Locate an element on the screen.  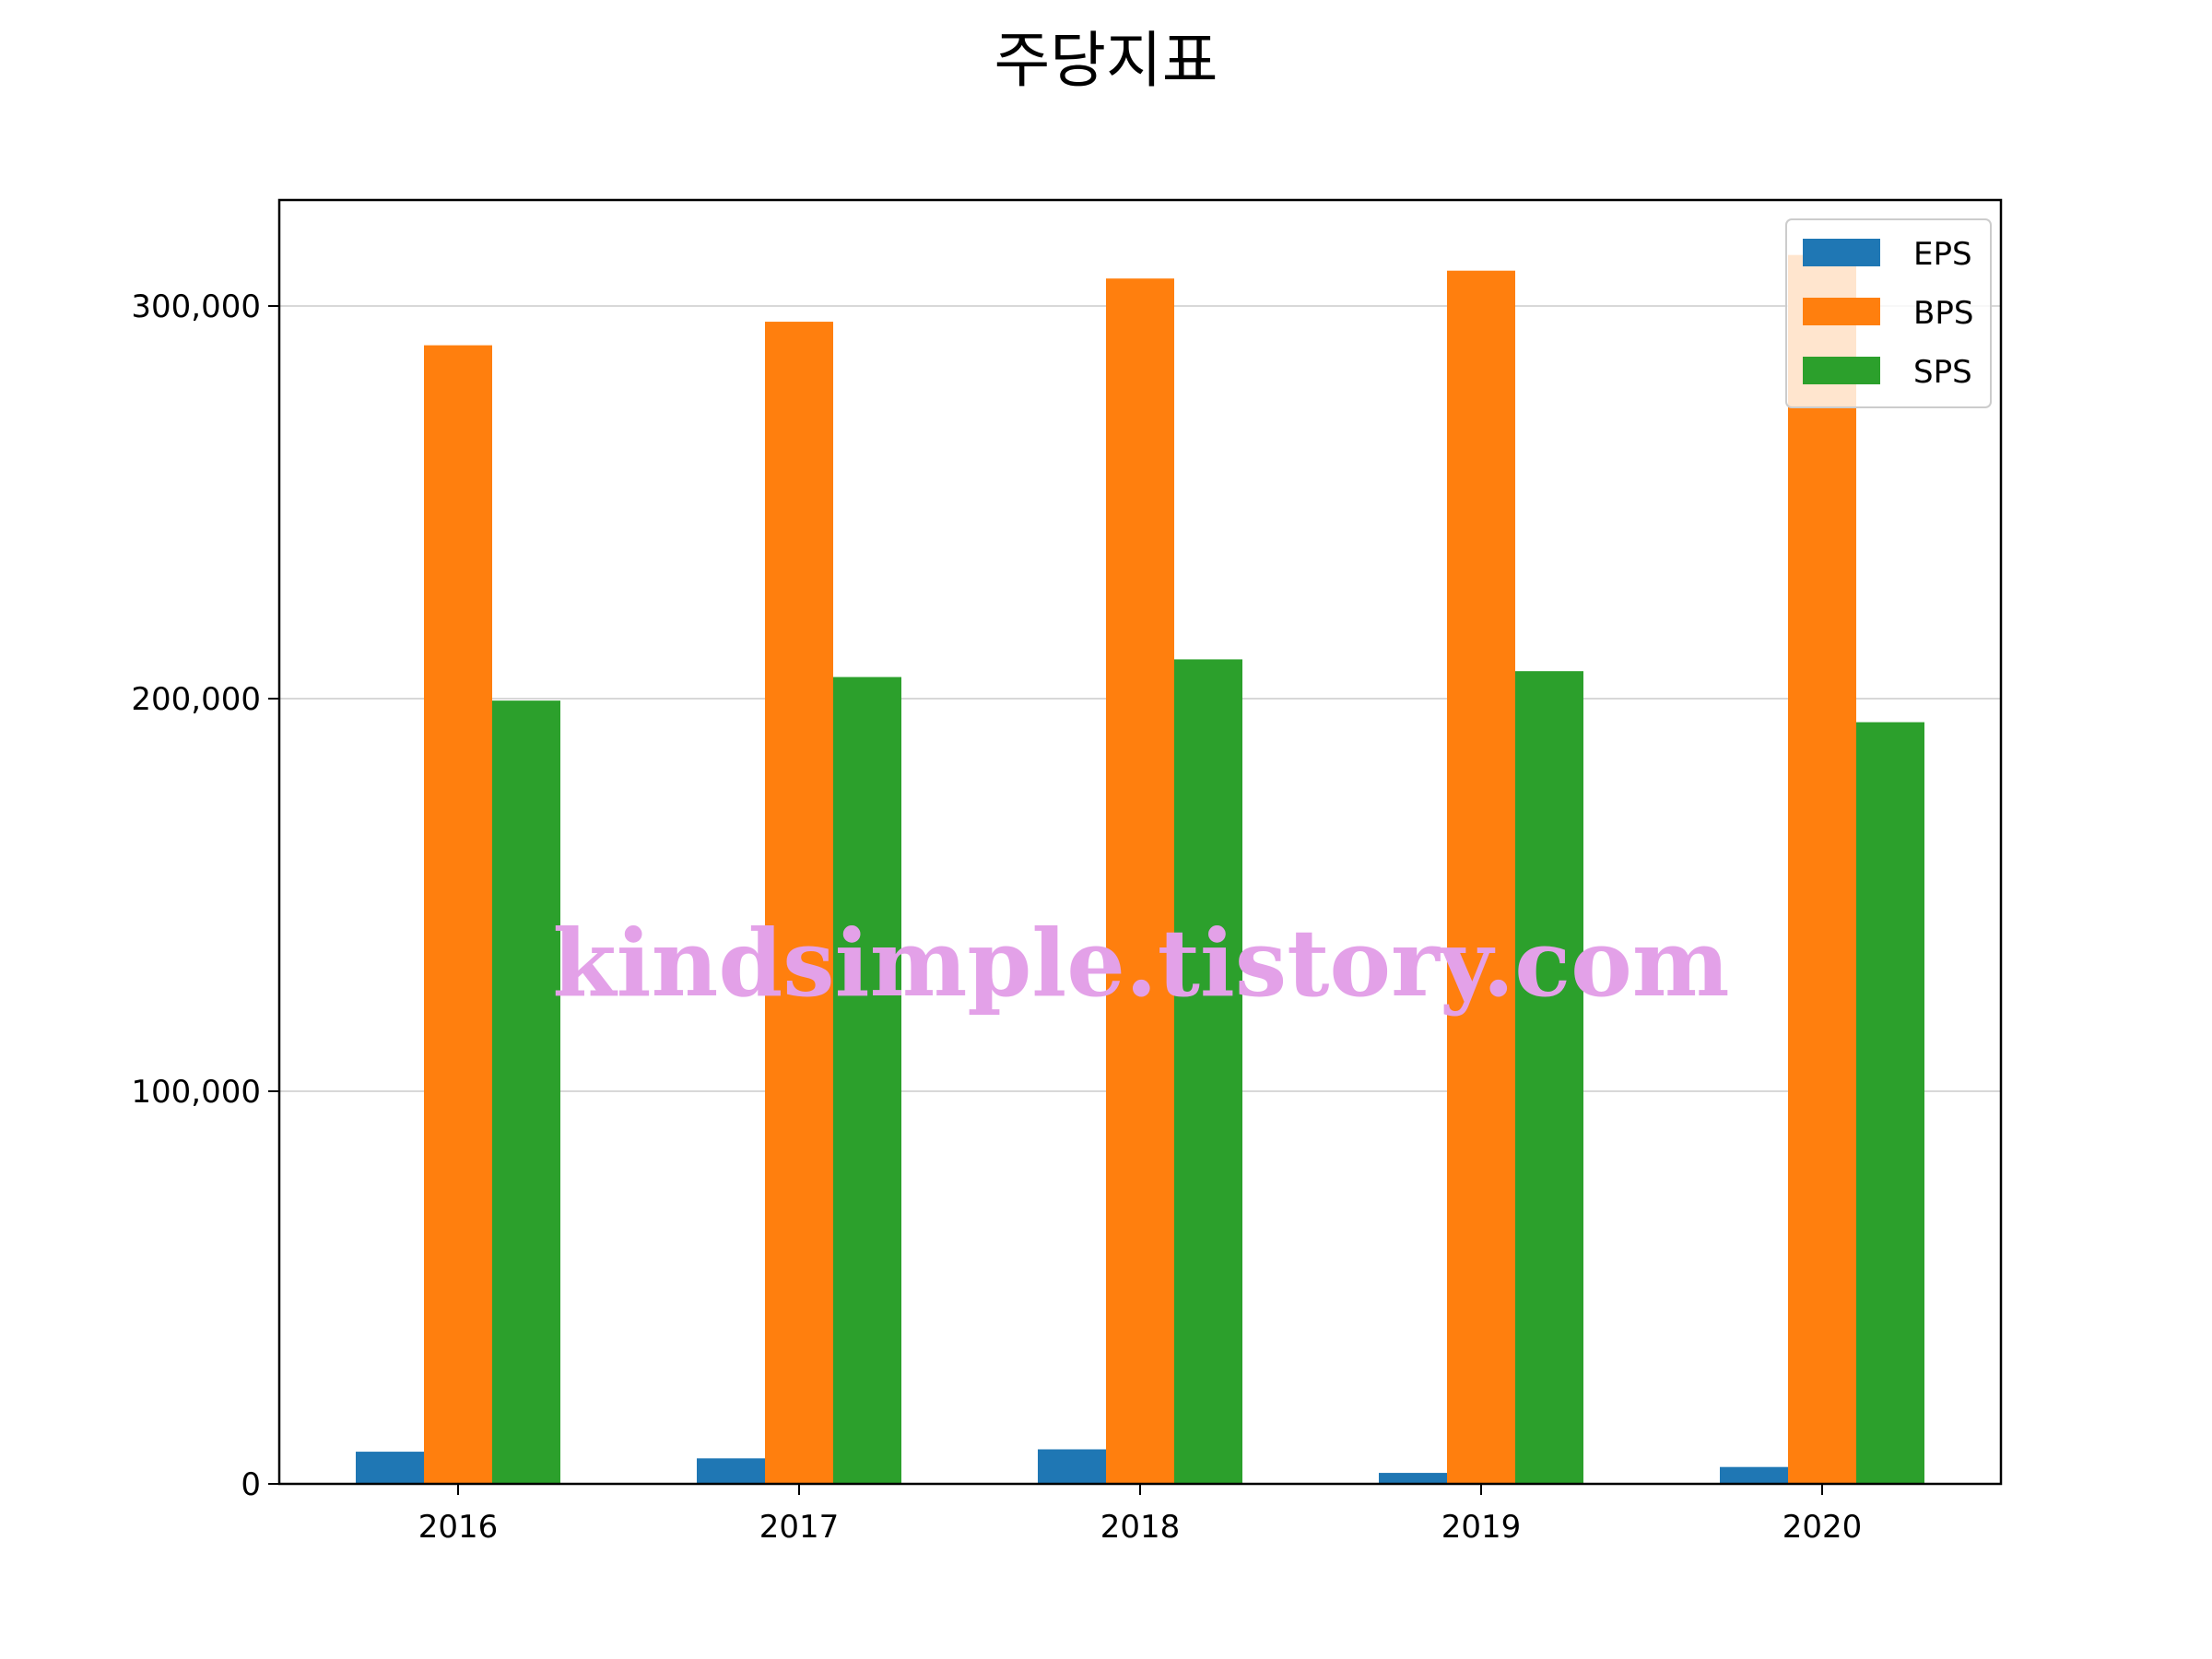
x-tick-label: 2019 is located at coordinates (1481, 1527).